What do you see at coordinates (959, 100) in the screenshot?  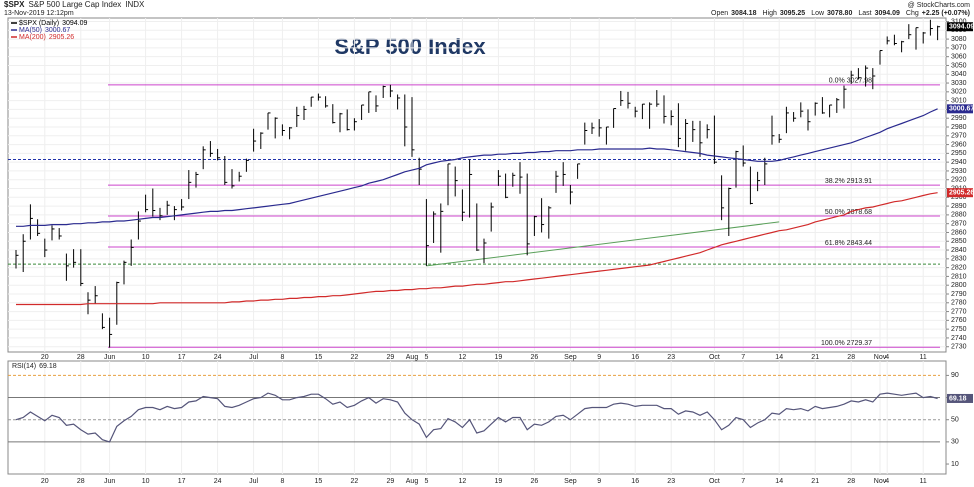 I see `y-tick-label: 3010` at bounding box center [959, 100].